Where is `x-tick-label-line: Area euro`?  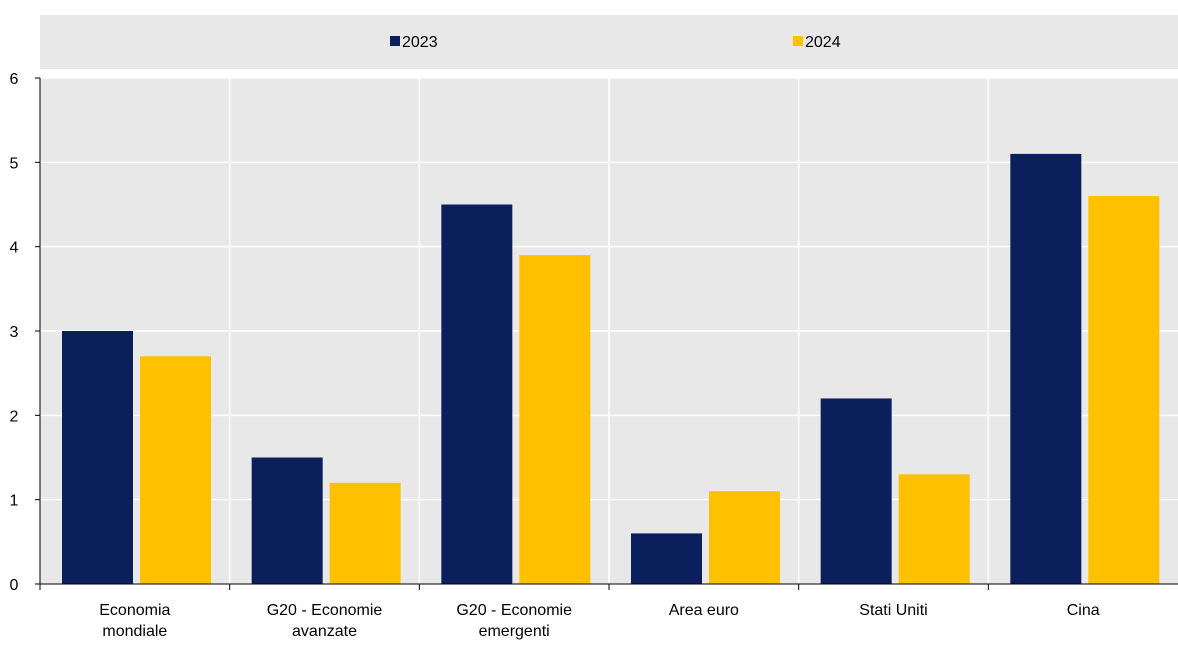 x-tick-label-line: Area euro is located at coordinates (704, 610).